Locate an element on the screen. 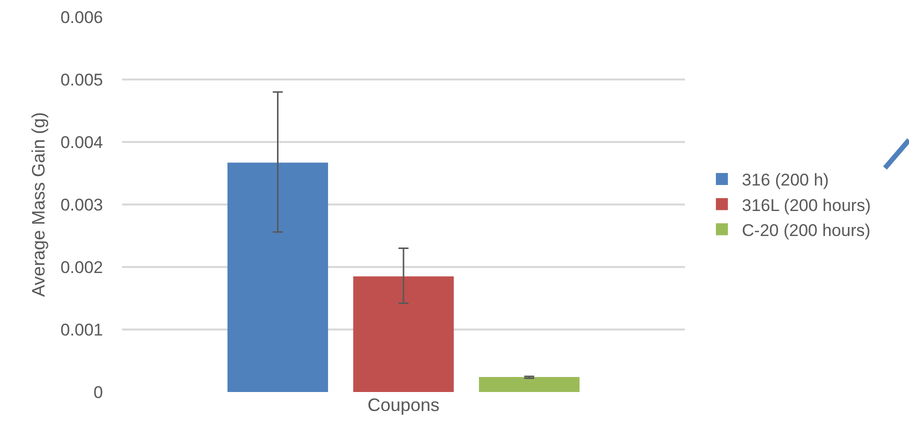 The image size is (909, 426). y-tick-label: 0 is located at coordinates (98, 392).